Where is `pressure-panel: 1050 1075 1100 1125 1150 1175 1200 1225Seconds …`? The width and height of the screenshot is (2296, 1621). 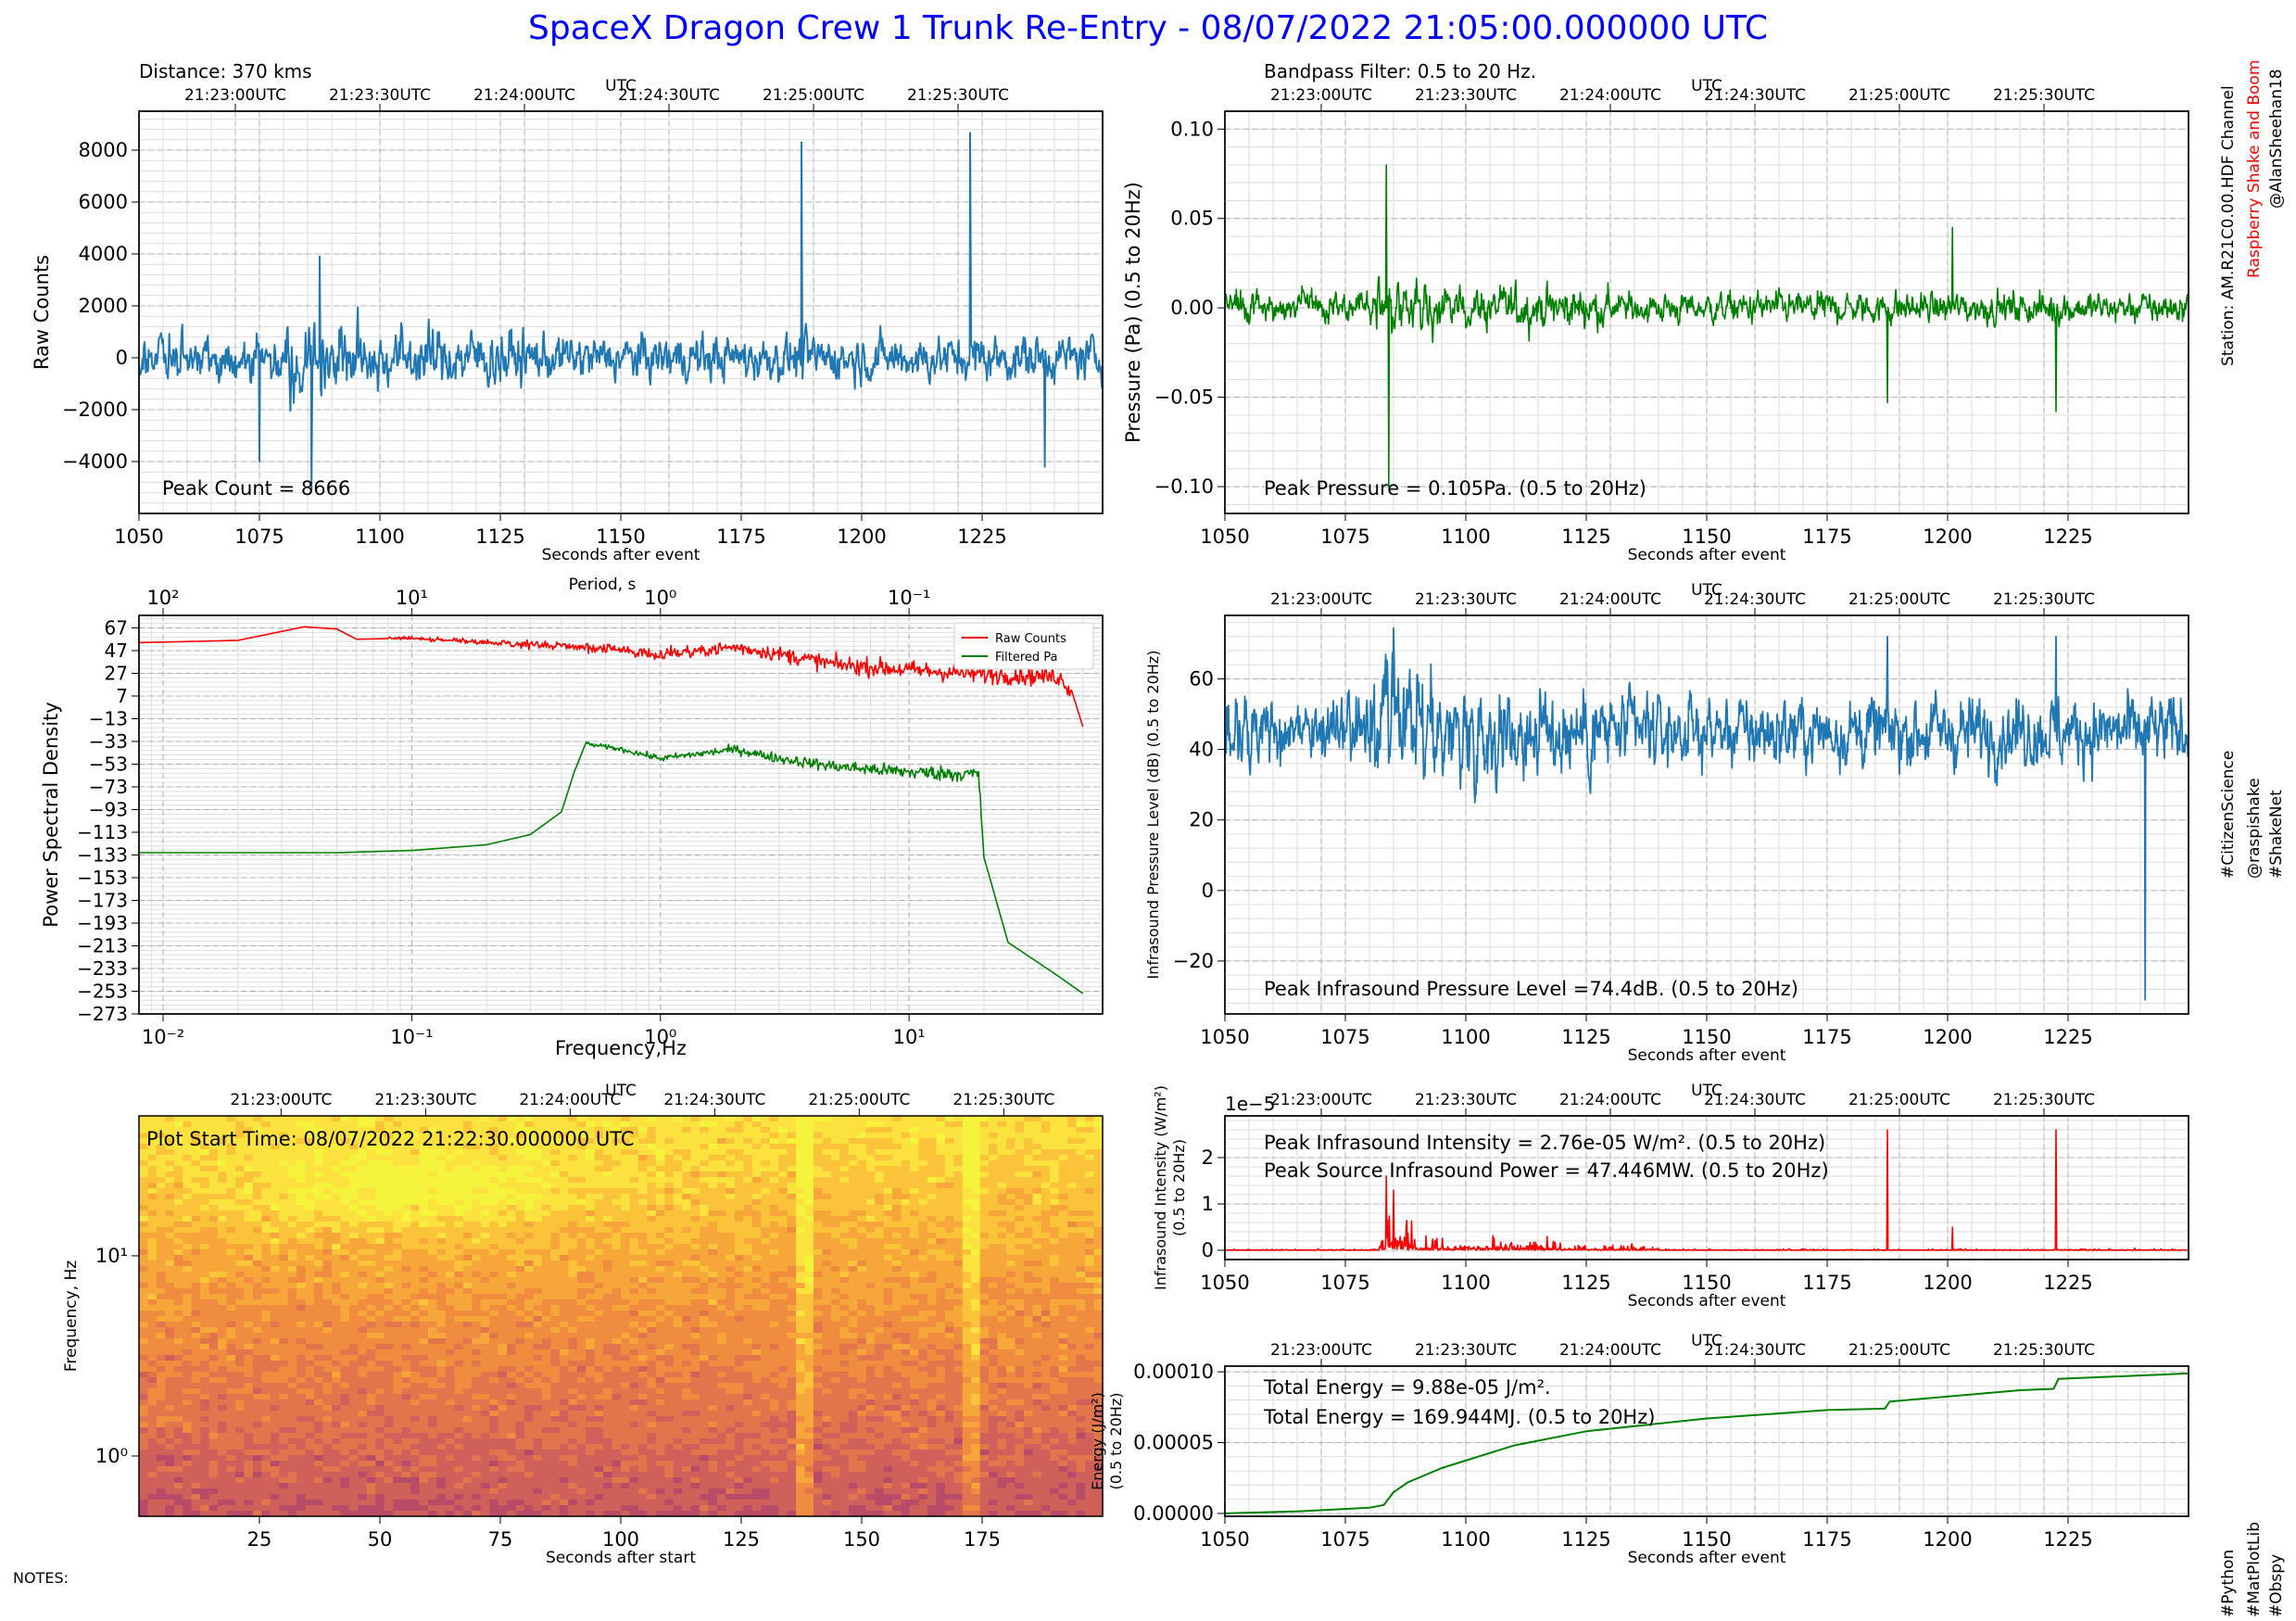 pressure-panel: 1050 1075 1100 1125 1150 1175 1200 1225Seconds … is located at coordinates (1656, 312).